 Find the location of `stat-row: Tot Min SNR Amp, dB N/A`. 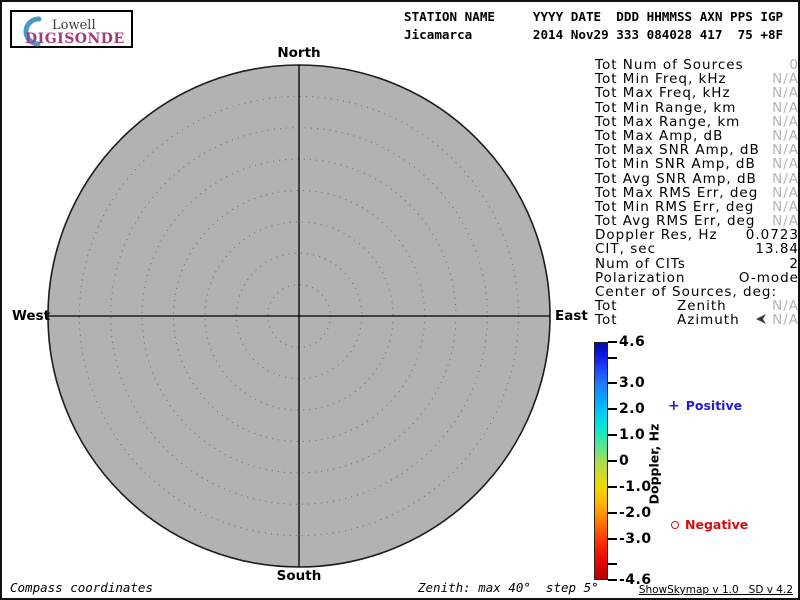

stat-row: Tot Min SNR Amp, dB N/A is located at coordinates (696, 164).